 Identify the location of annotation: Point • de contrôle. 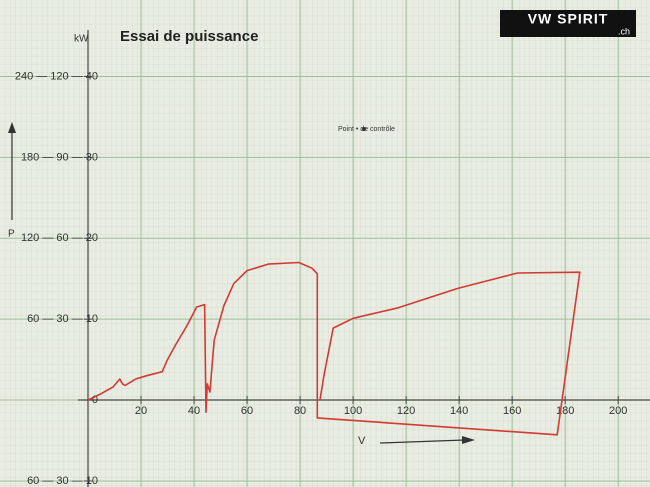
(366, 129).